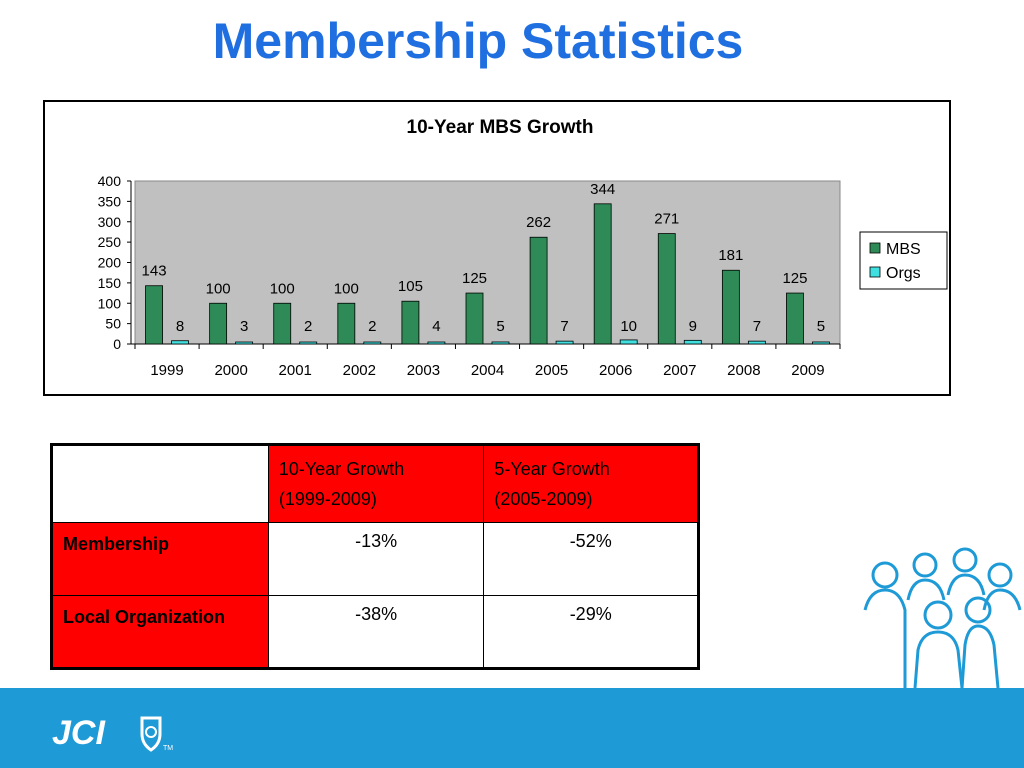  I want to click on y-tick-label: 50, so click(113, 324).